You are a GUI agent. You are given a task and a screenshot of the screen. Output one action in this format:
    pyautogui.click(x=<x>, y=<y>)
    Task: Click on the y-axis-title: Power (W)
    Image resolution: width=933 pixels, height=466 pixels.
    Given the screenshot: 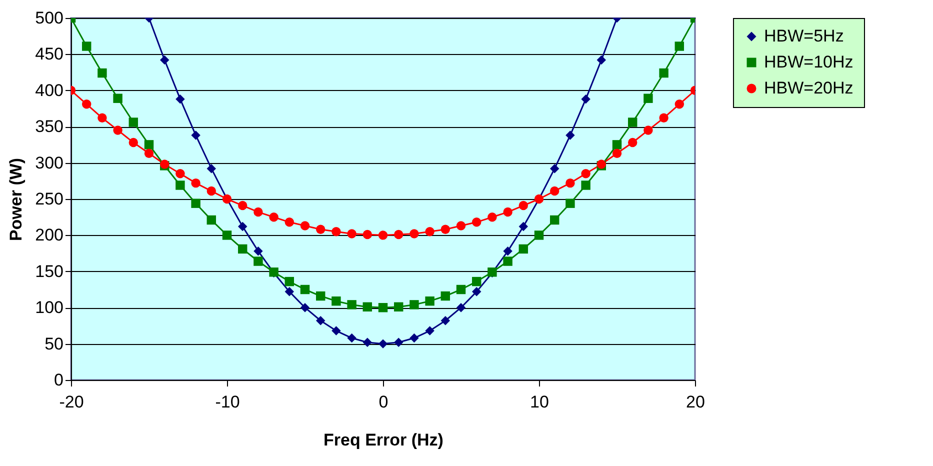 What is the action you would take?
    pyautogui.click(x=16, y=200)
    